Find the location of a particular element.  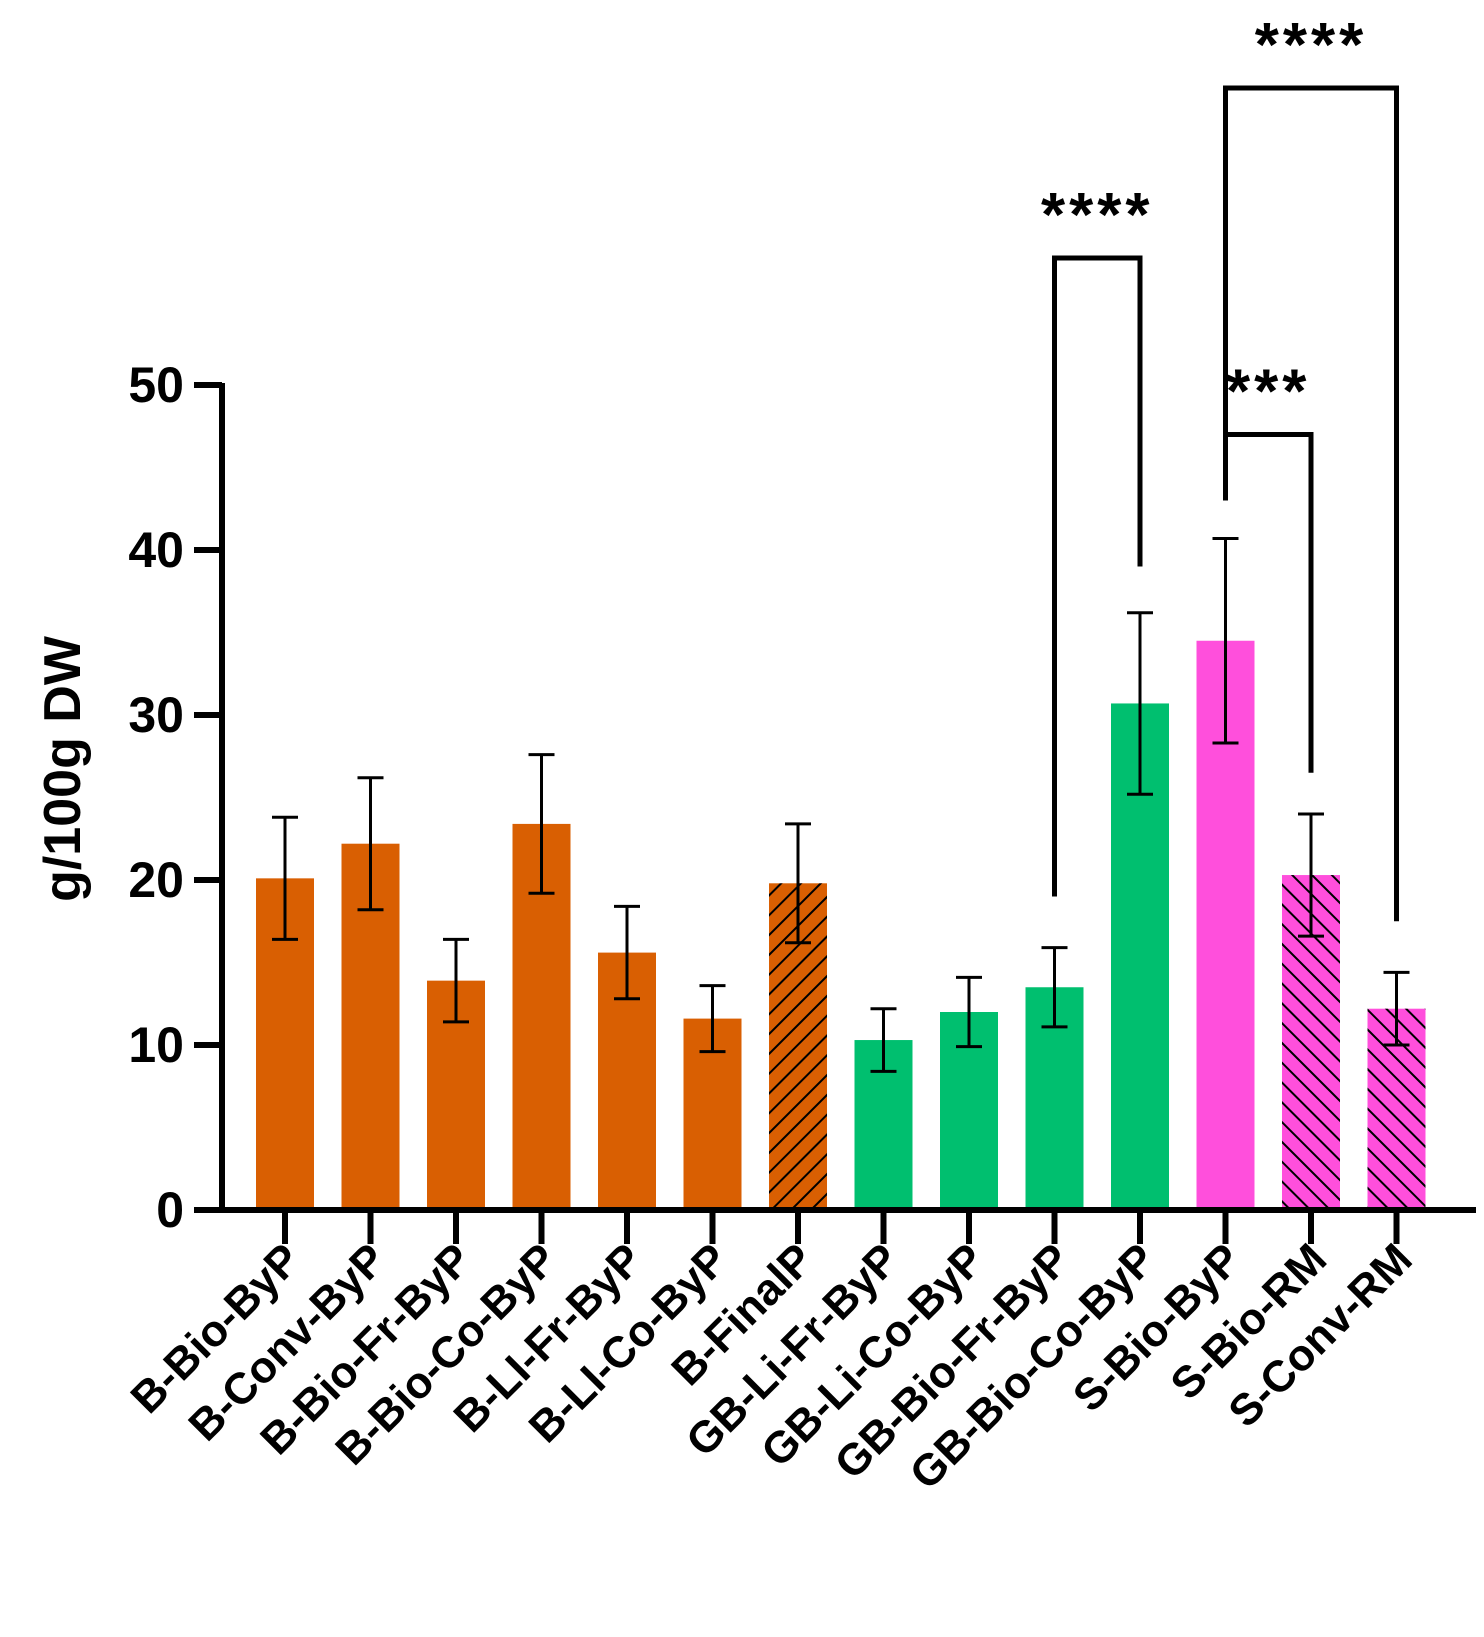

error-bar-B-Bio-Fr-ByP is located at coordinates (456, 980).